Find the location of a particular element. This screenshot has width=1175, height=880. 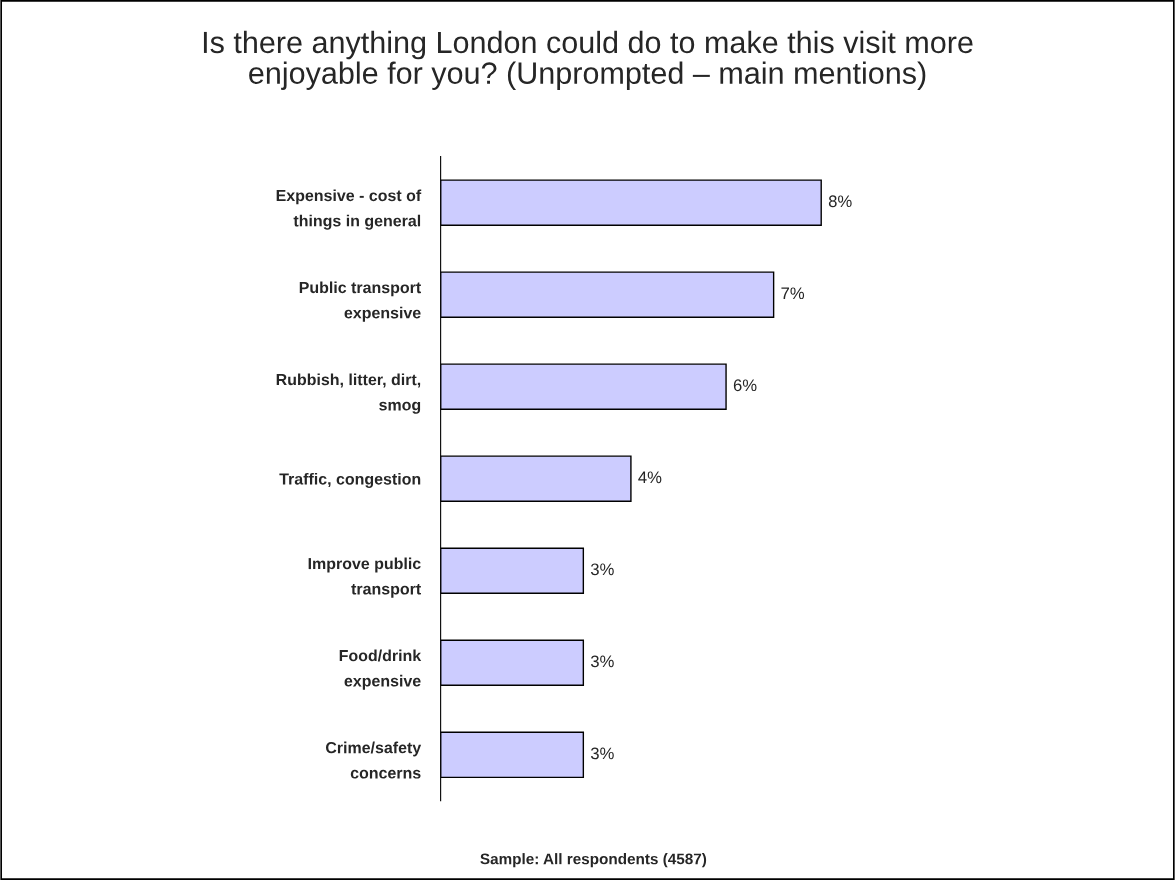

y-tick-label: Crime/safety concerns is located at coordinates (373, 760).